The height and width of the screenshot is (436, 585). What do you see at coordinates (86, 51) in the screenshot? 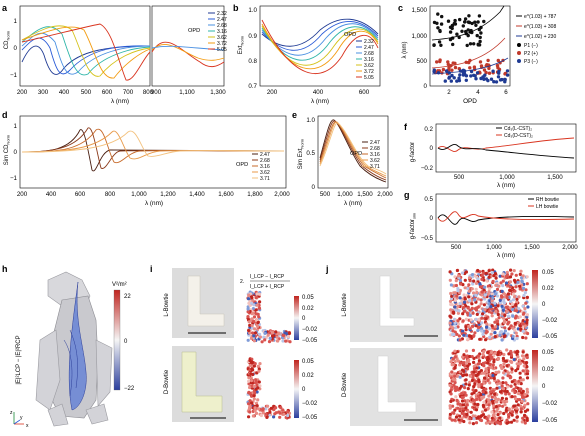
I see `panel-a-curve-3.62` at bounding box center [86, 51].